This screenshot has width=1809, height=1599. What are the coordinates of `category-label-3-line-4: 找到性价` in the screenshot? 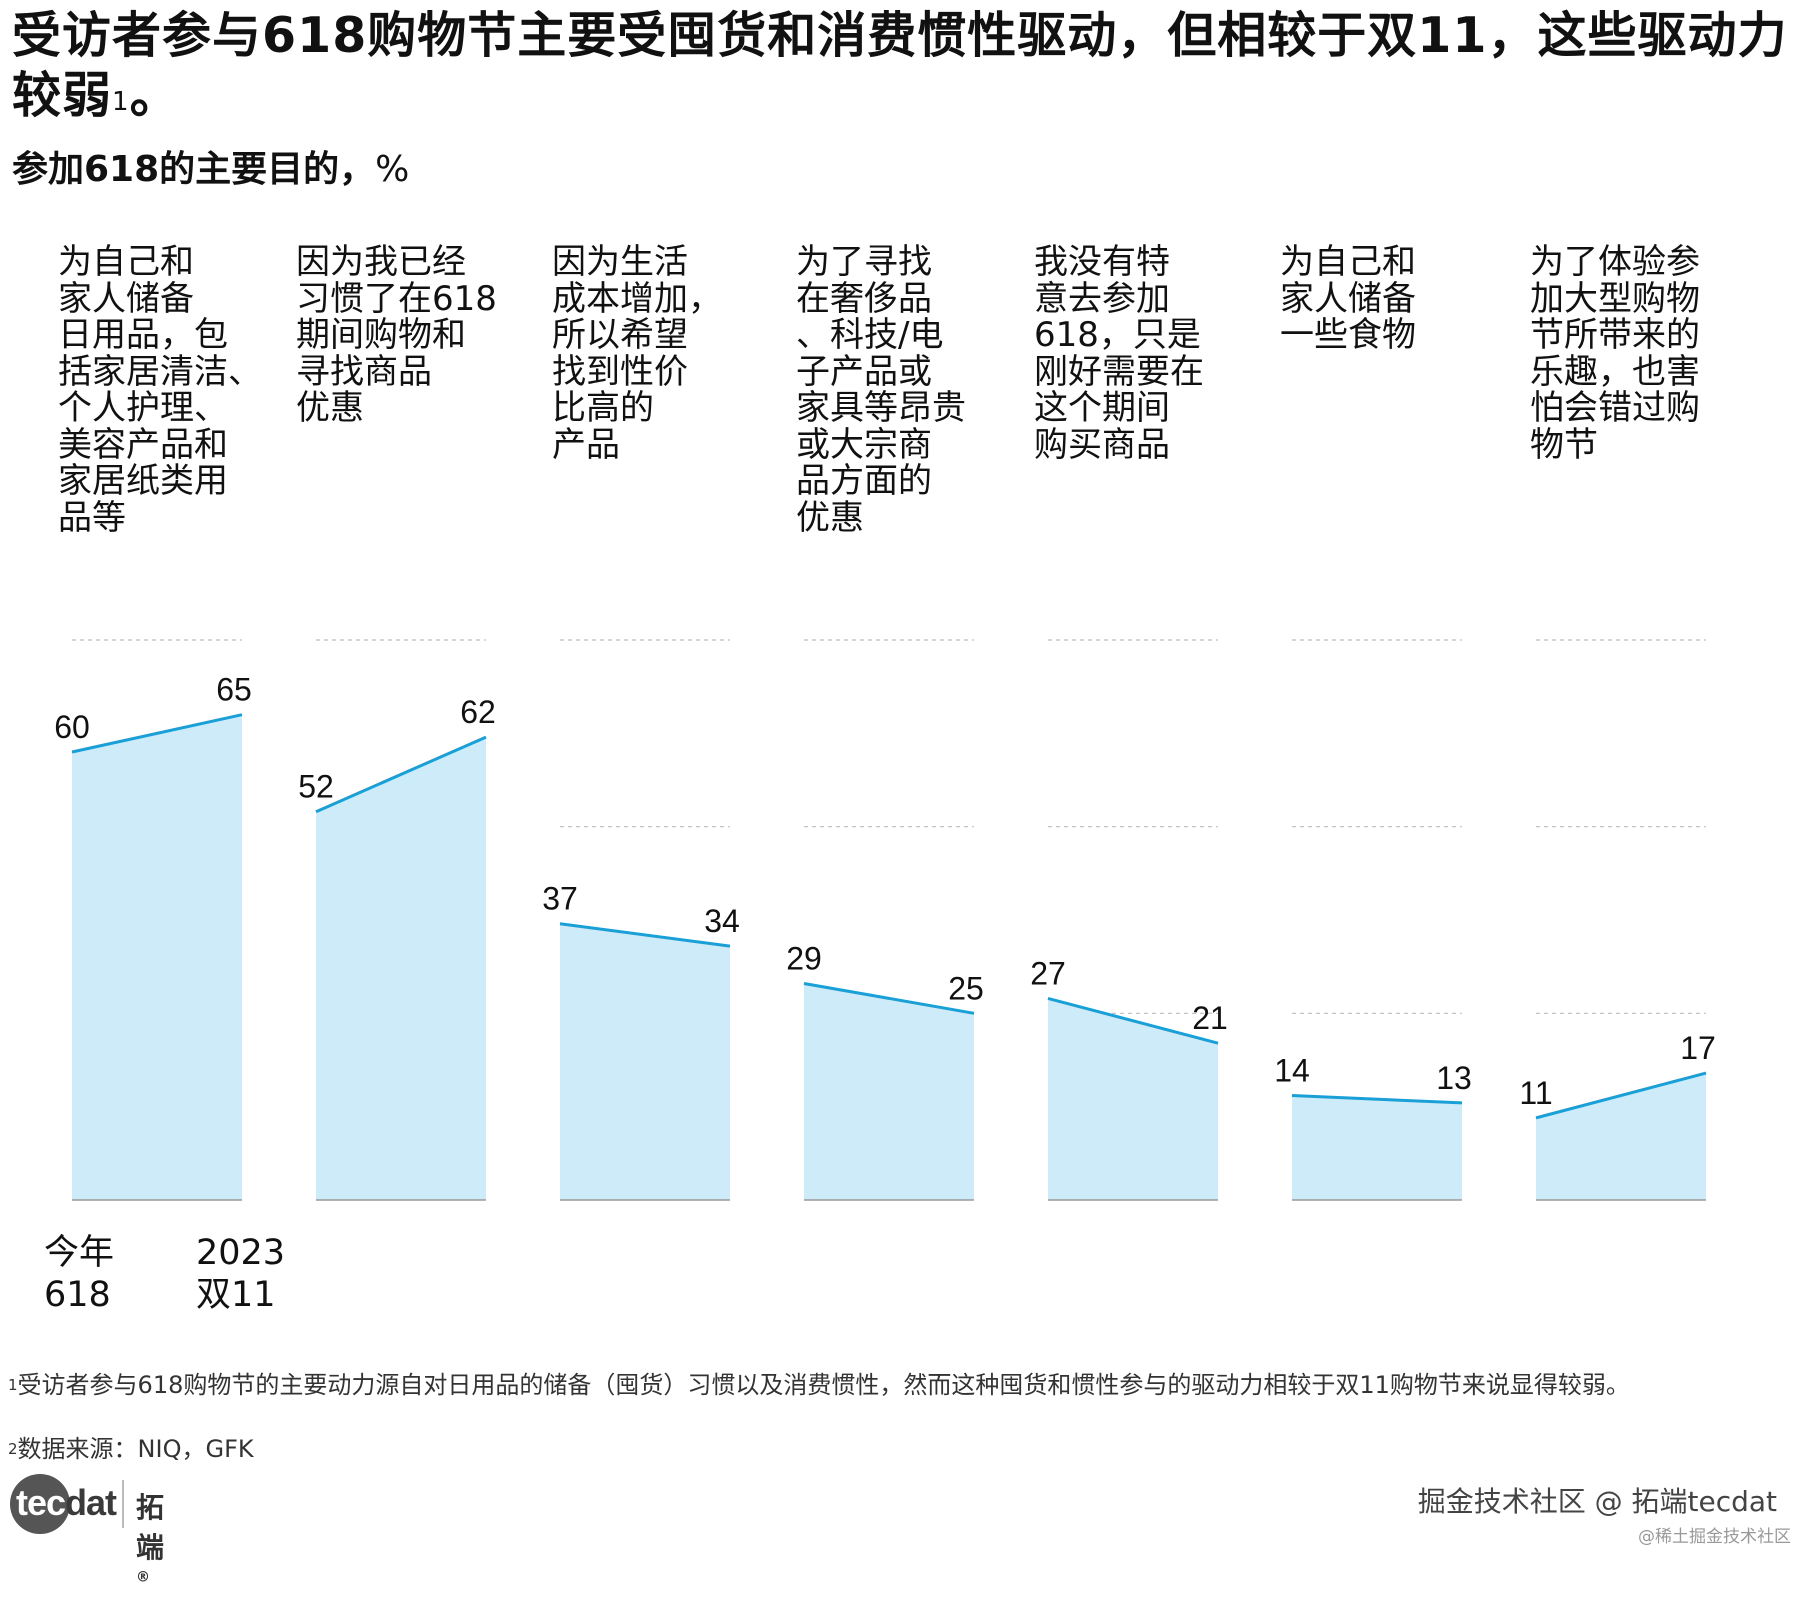 It's located at (620, 371).